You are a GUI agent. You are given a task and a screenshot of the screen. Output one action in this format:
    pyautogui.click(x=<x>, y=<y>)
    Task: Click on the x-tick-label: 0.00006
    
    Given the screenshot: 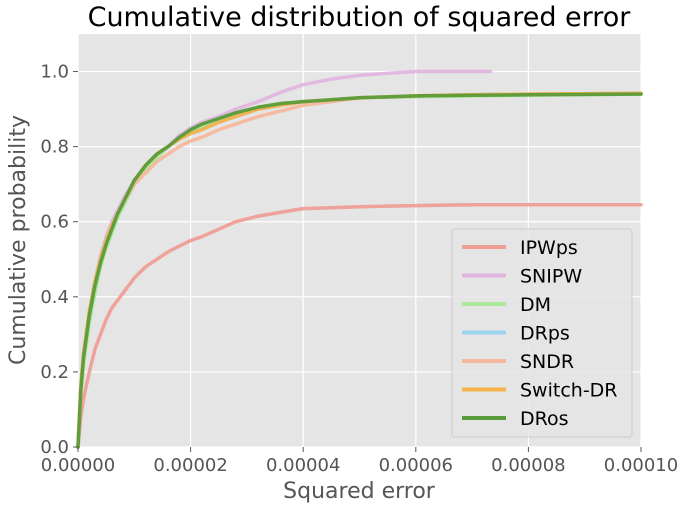 What is the action you would take?
    pyautogui.click(x=416, y=465)
    